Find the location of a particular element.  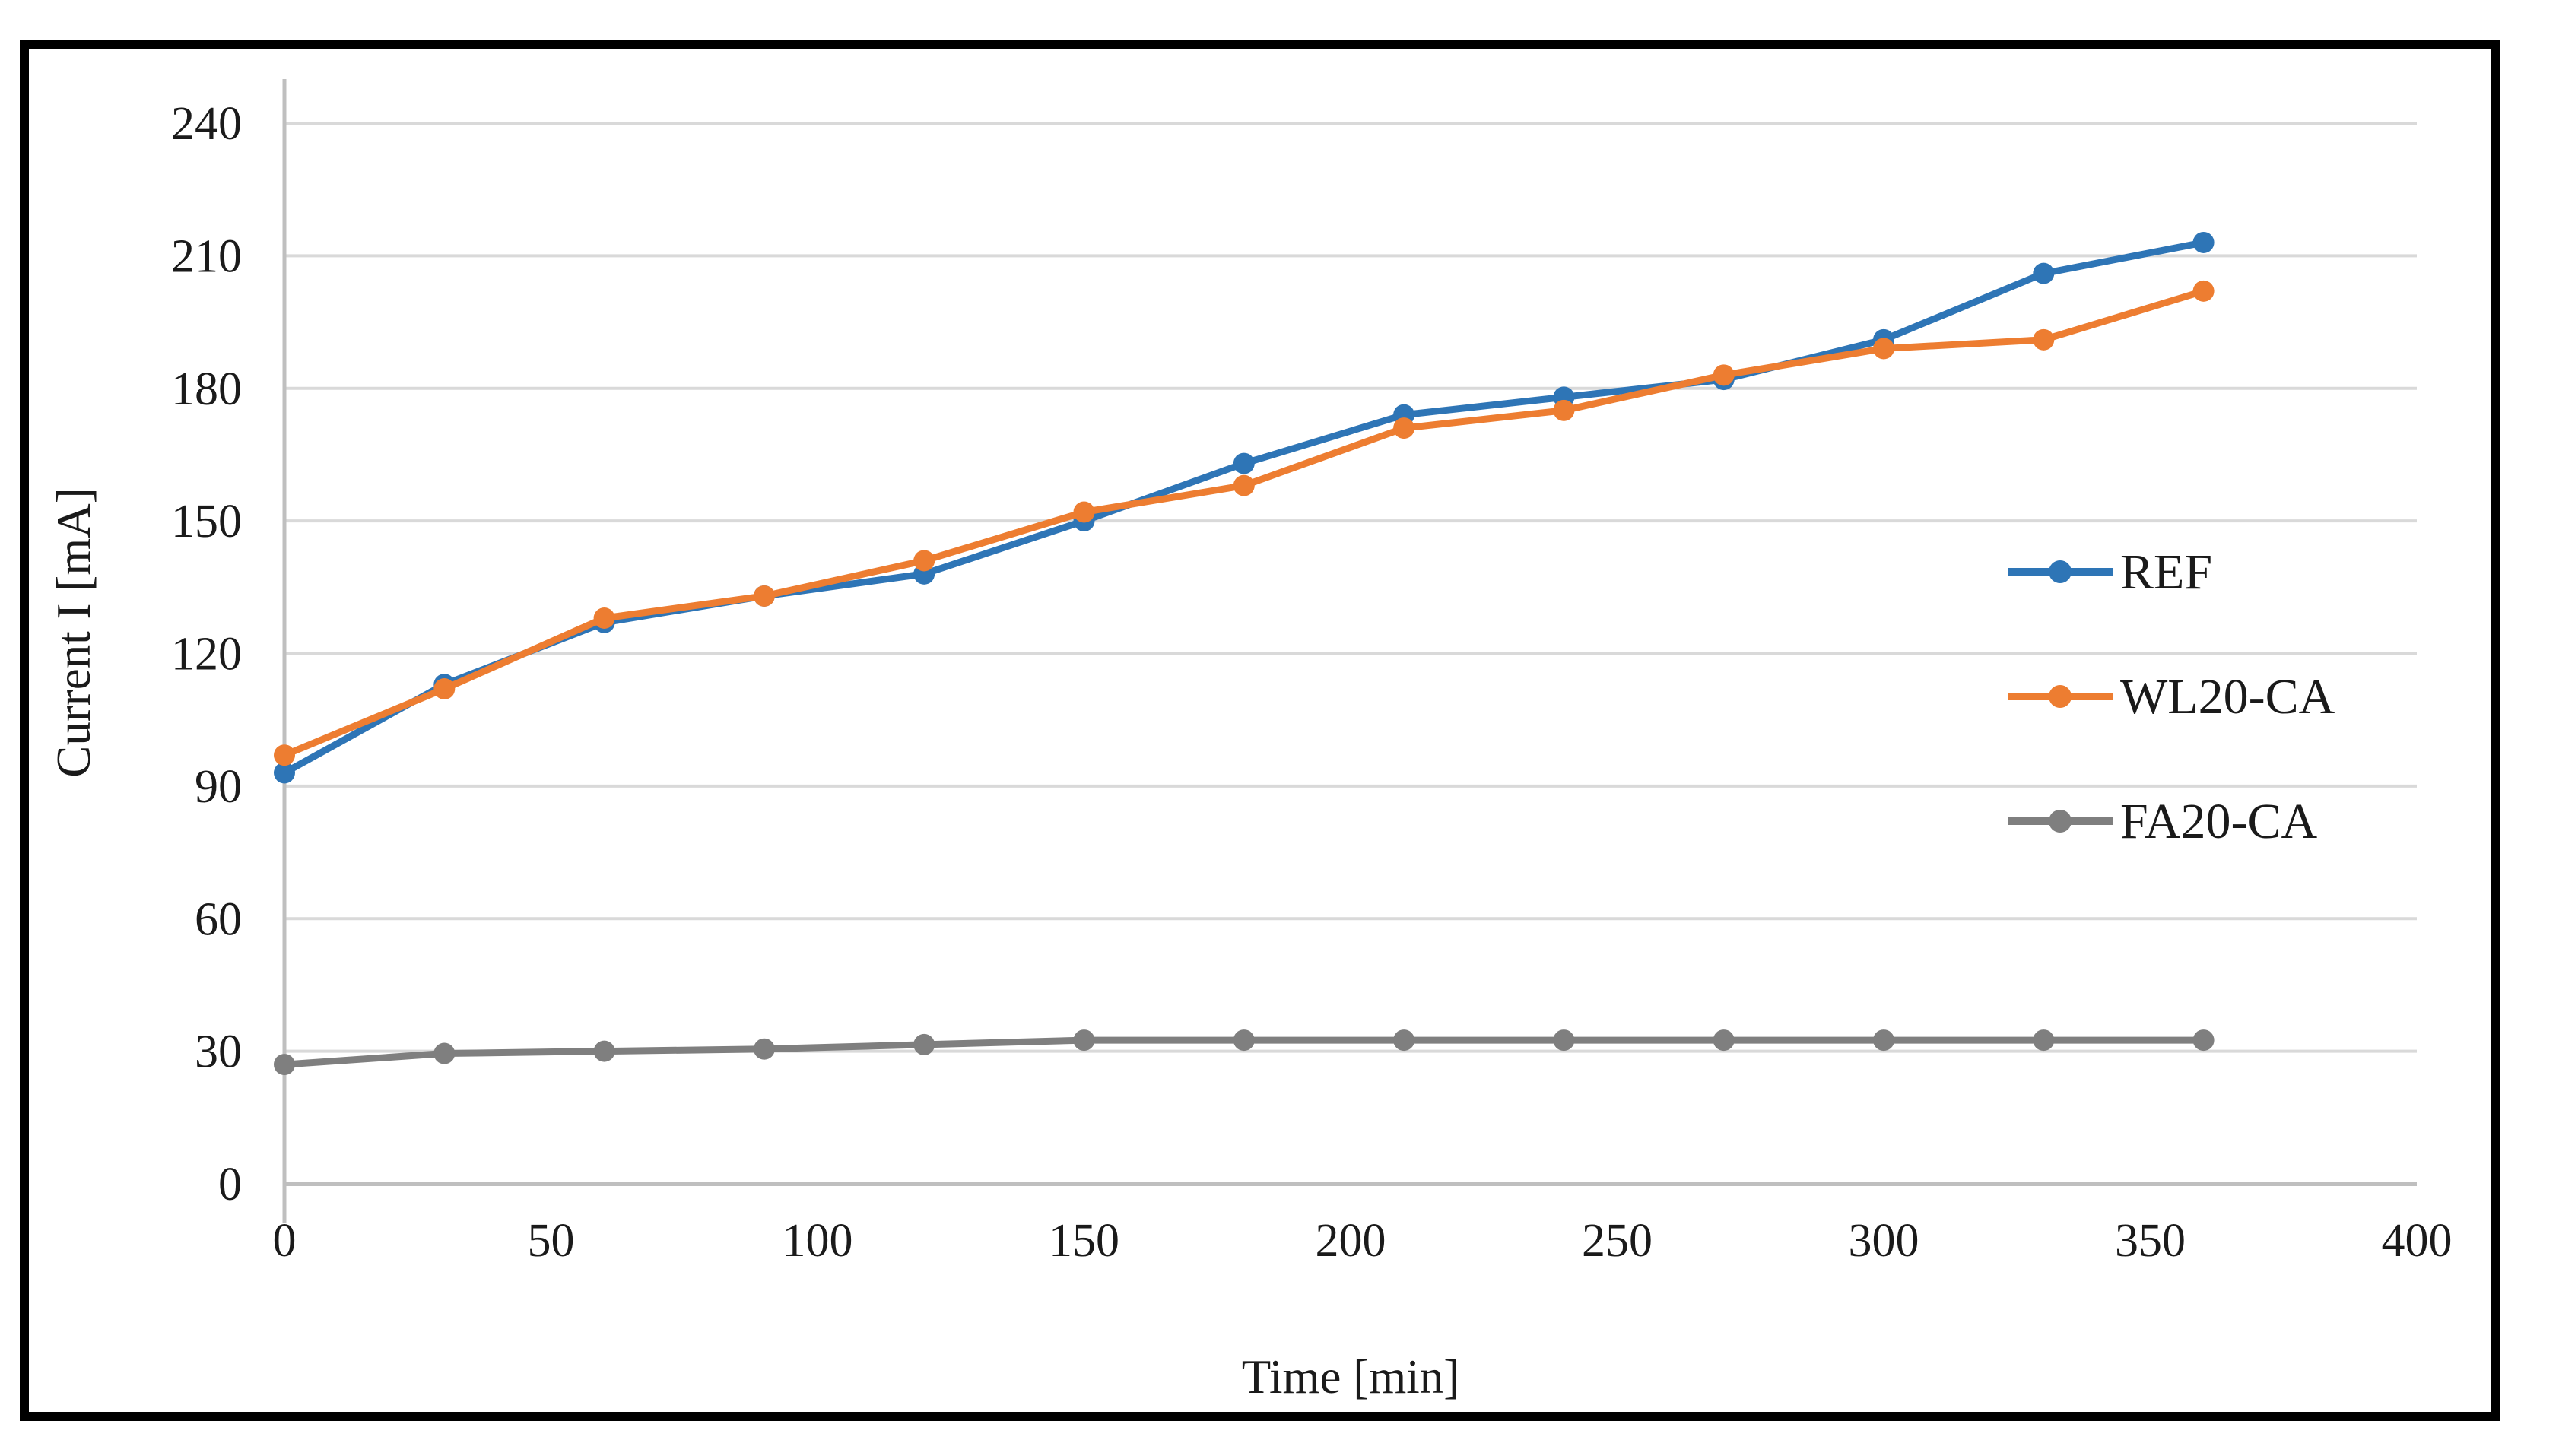

series-FA20-CA is located at coordinates (1244, 1052).